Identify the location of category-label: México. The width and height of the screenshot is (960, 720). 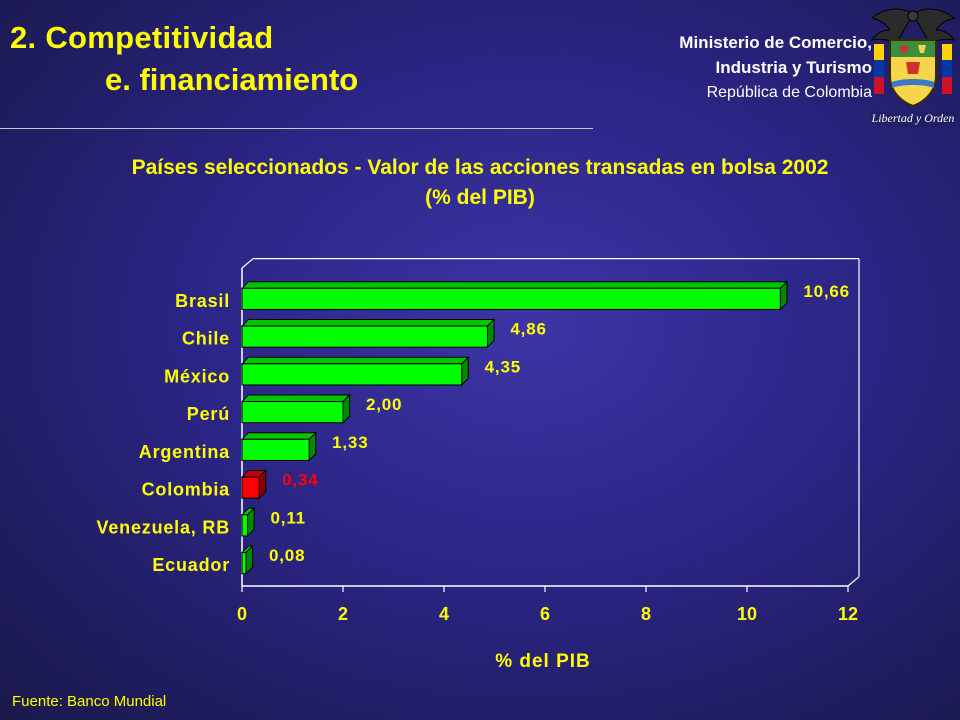
(197, 376).